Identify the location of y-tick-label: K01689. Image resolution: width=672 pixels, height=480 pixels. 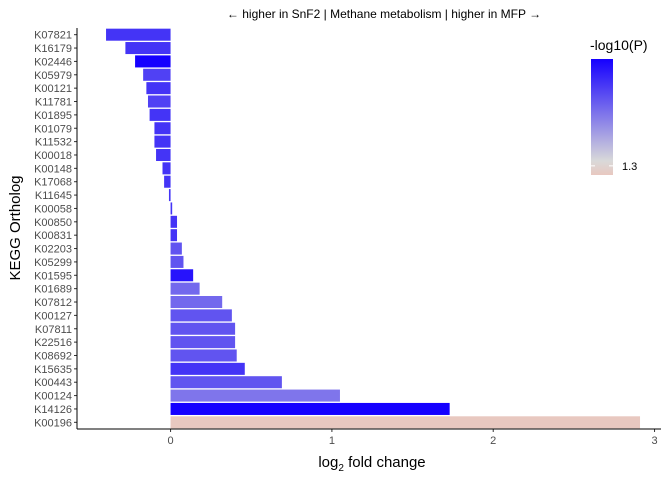
(53, 290).